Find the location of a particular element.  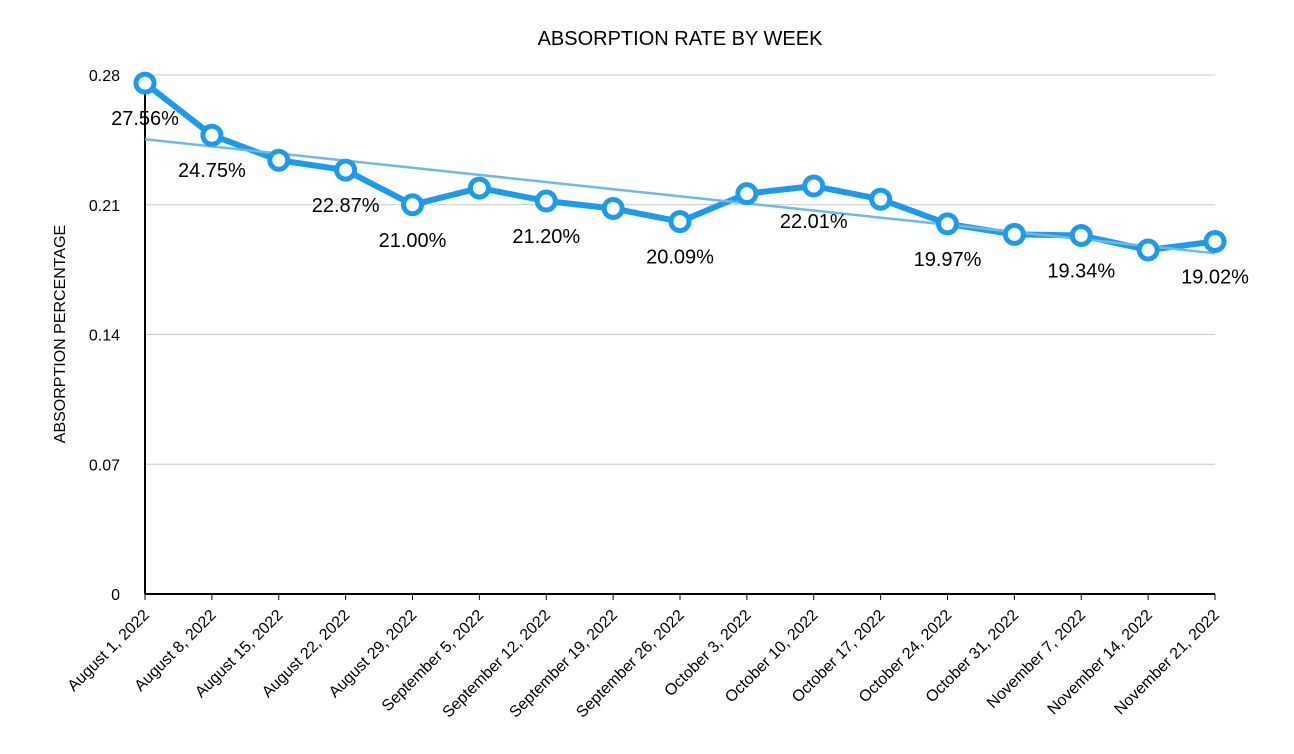

data-label: 22.87% is located at coordinates (346, 206).